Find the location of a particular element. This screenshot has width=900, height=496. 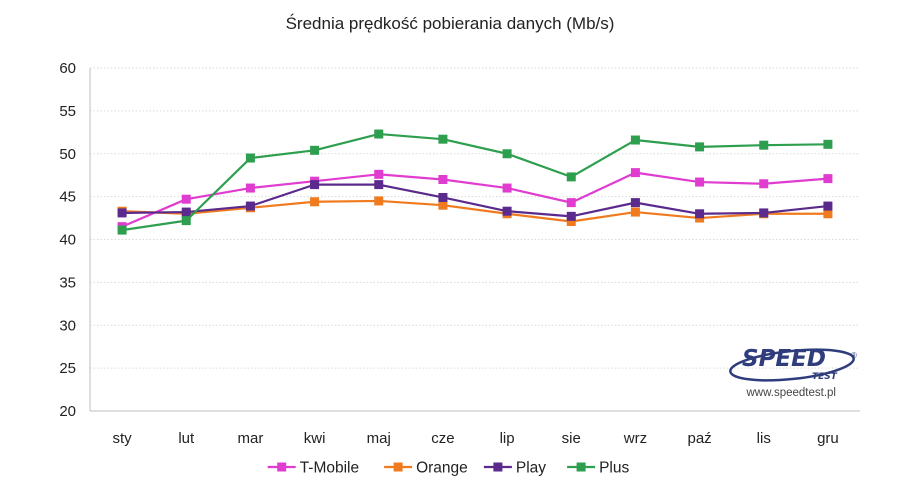

legend-item-plus: Plus is located at coordinates (598, 468).